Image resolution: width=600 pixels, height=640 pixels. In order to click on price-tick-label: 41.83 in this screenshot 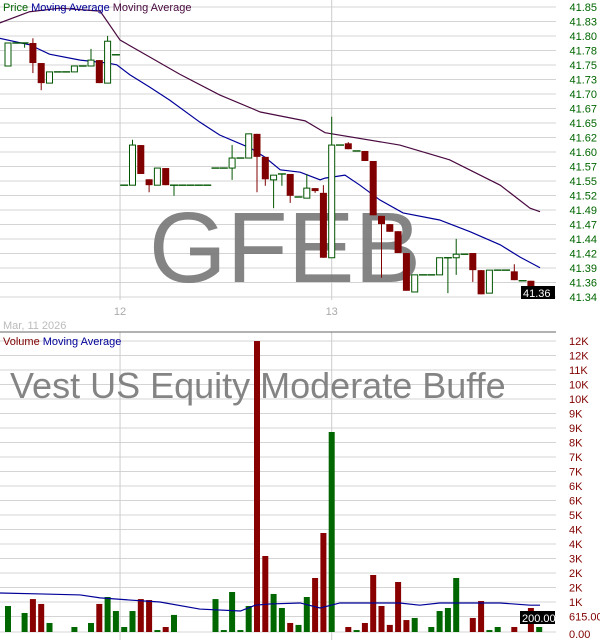, I will do `click(583, 23)`.